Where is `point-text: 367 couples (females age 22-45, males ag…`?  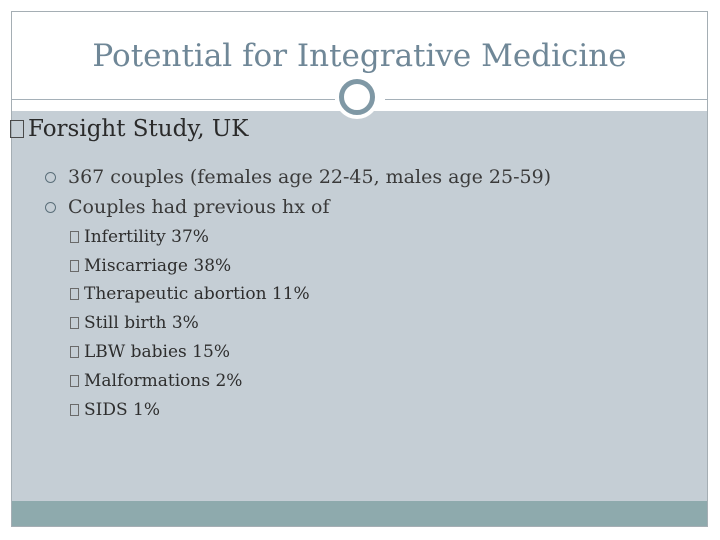
point-text: 367 couples (females age 22-45, males ag… is located at coordinates (310, 177).